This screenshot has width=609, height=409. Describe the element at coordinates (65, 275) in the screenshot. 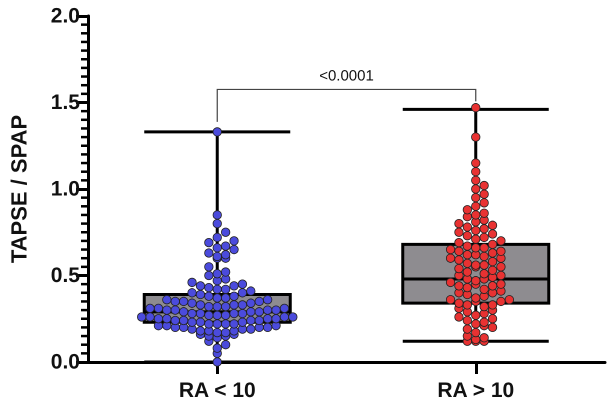

I see `y-tick-label: 0.5` at that location.